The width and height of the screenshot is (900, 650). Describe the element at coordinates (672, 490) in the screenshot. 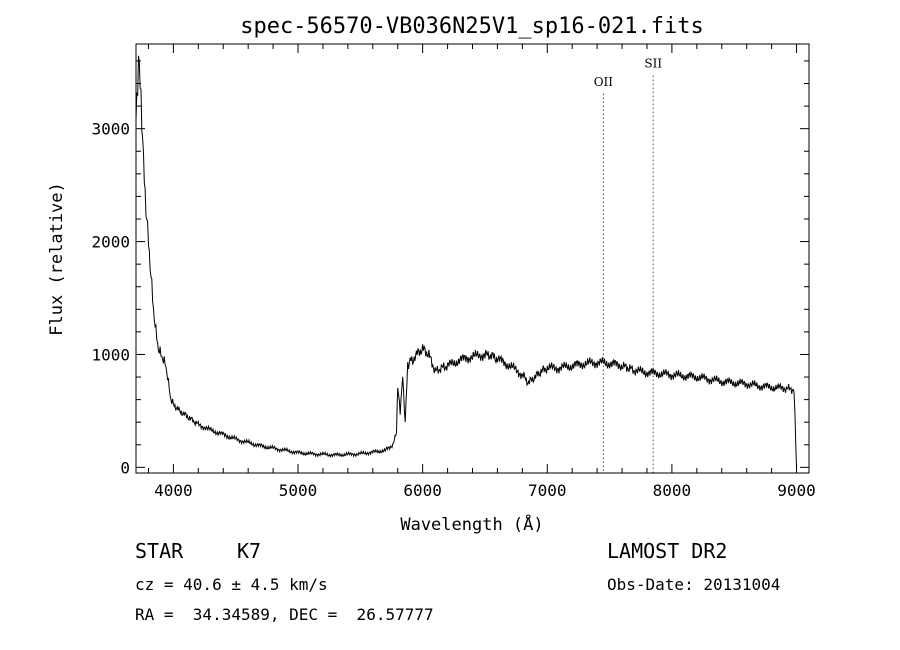

I see `x-tick-label: 8000` at that location.